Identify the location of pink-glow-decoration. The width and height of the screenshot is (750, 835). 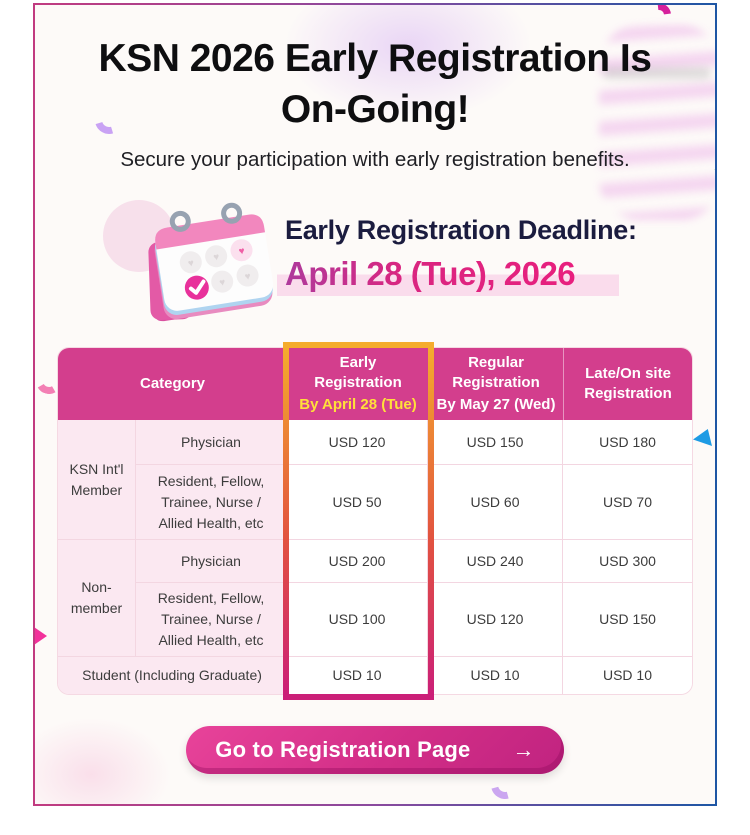
(103, 760).